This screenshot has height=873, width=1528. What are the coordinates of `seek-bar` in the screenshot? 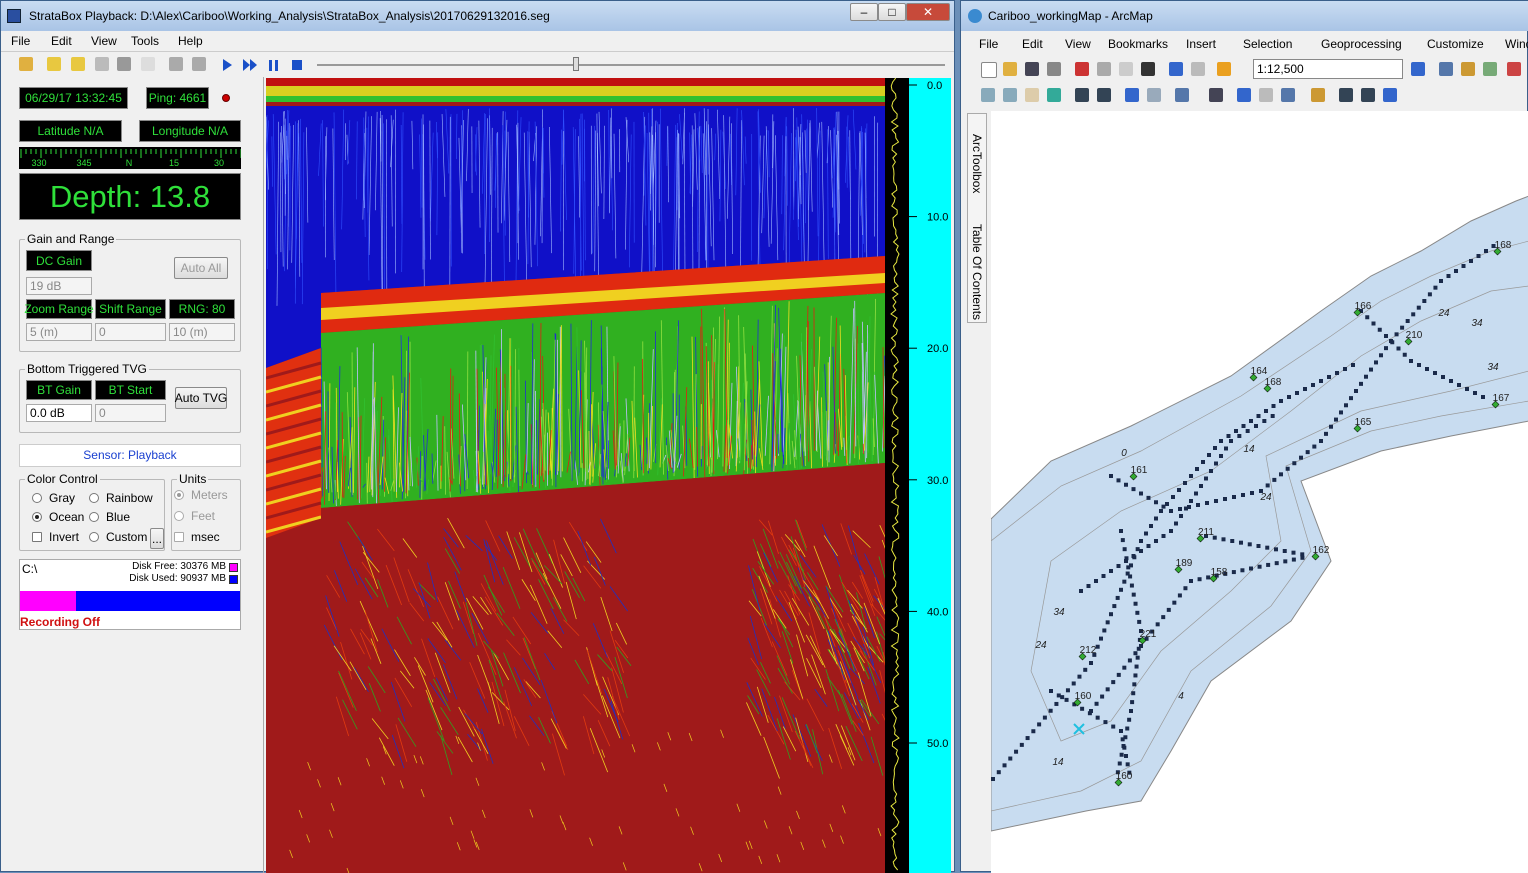 It's located at (631, 65).